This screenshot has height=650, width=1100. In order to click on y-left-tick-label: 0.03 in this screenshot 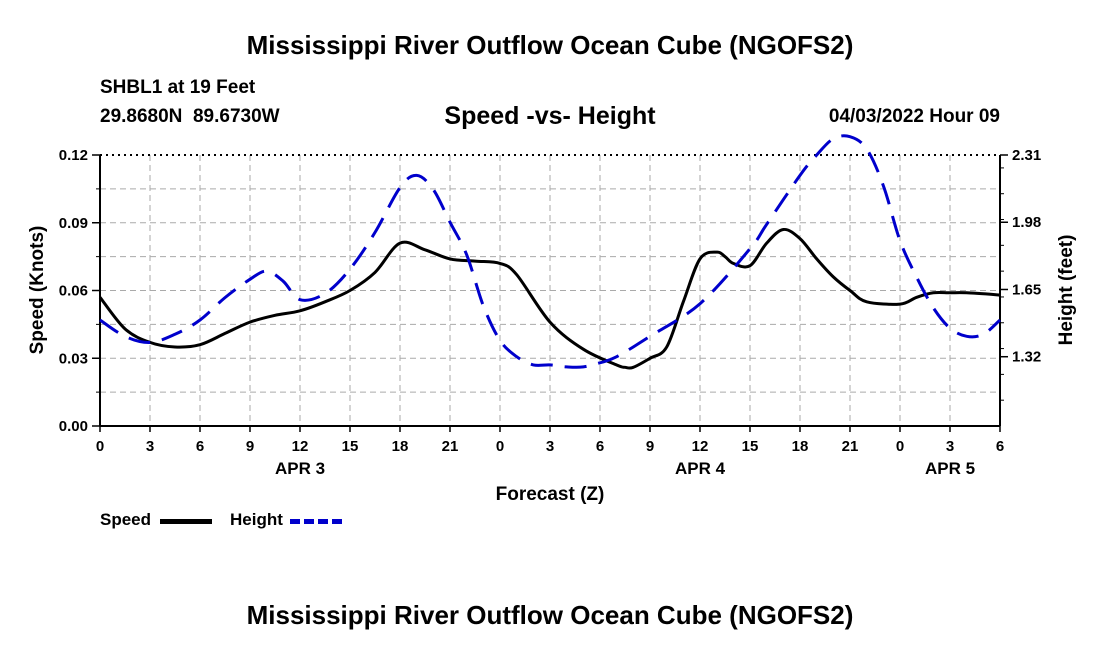, I will do `click(73, 358)`.